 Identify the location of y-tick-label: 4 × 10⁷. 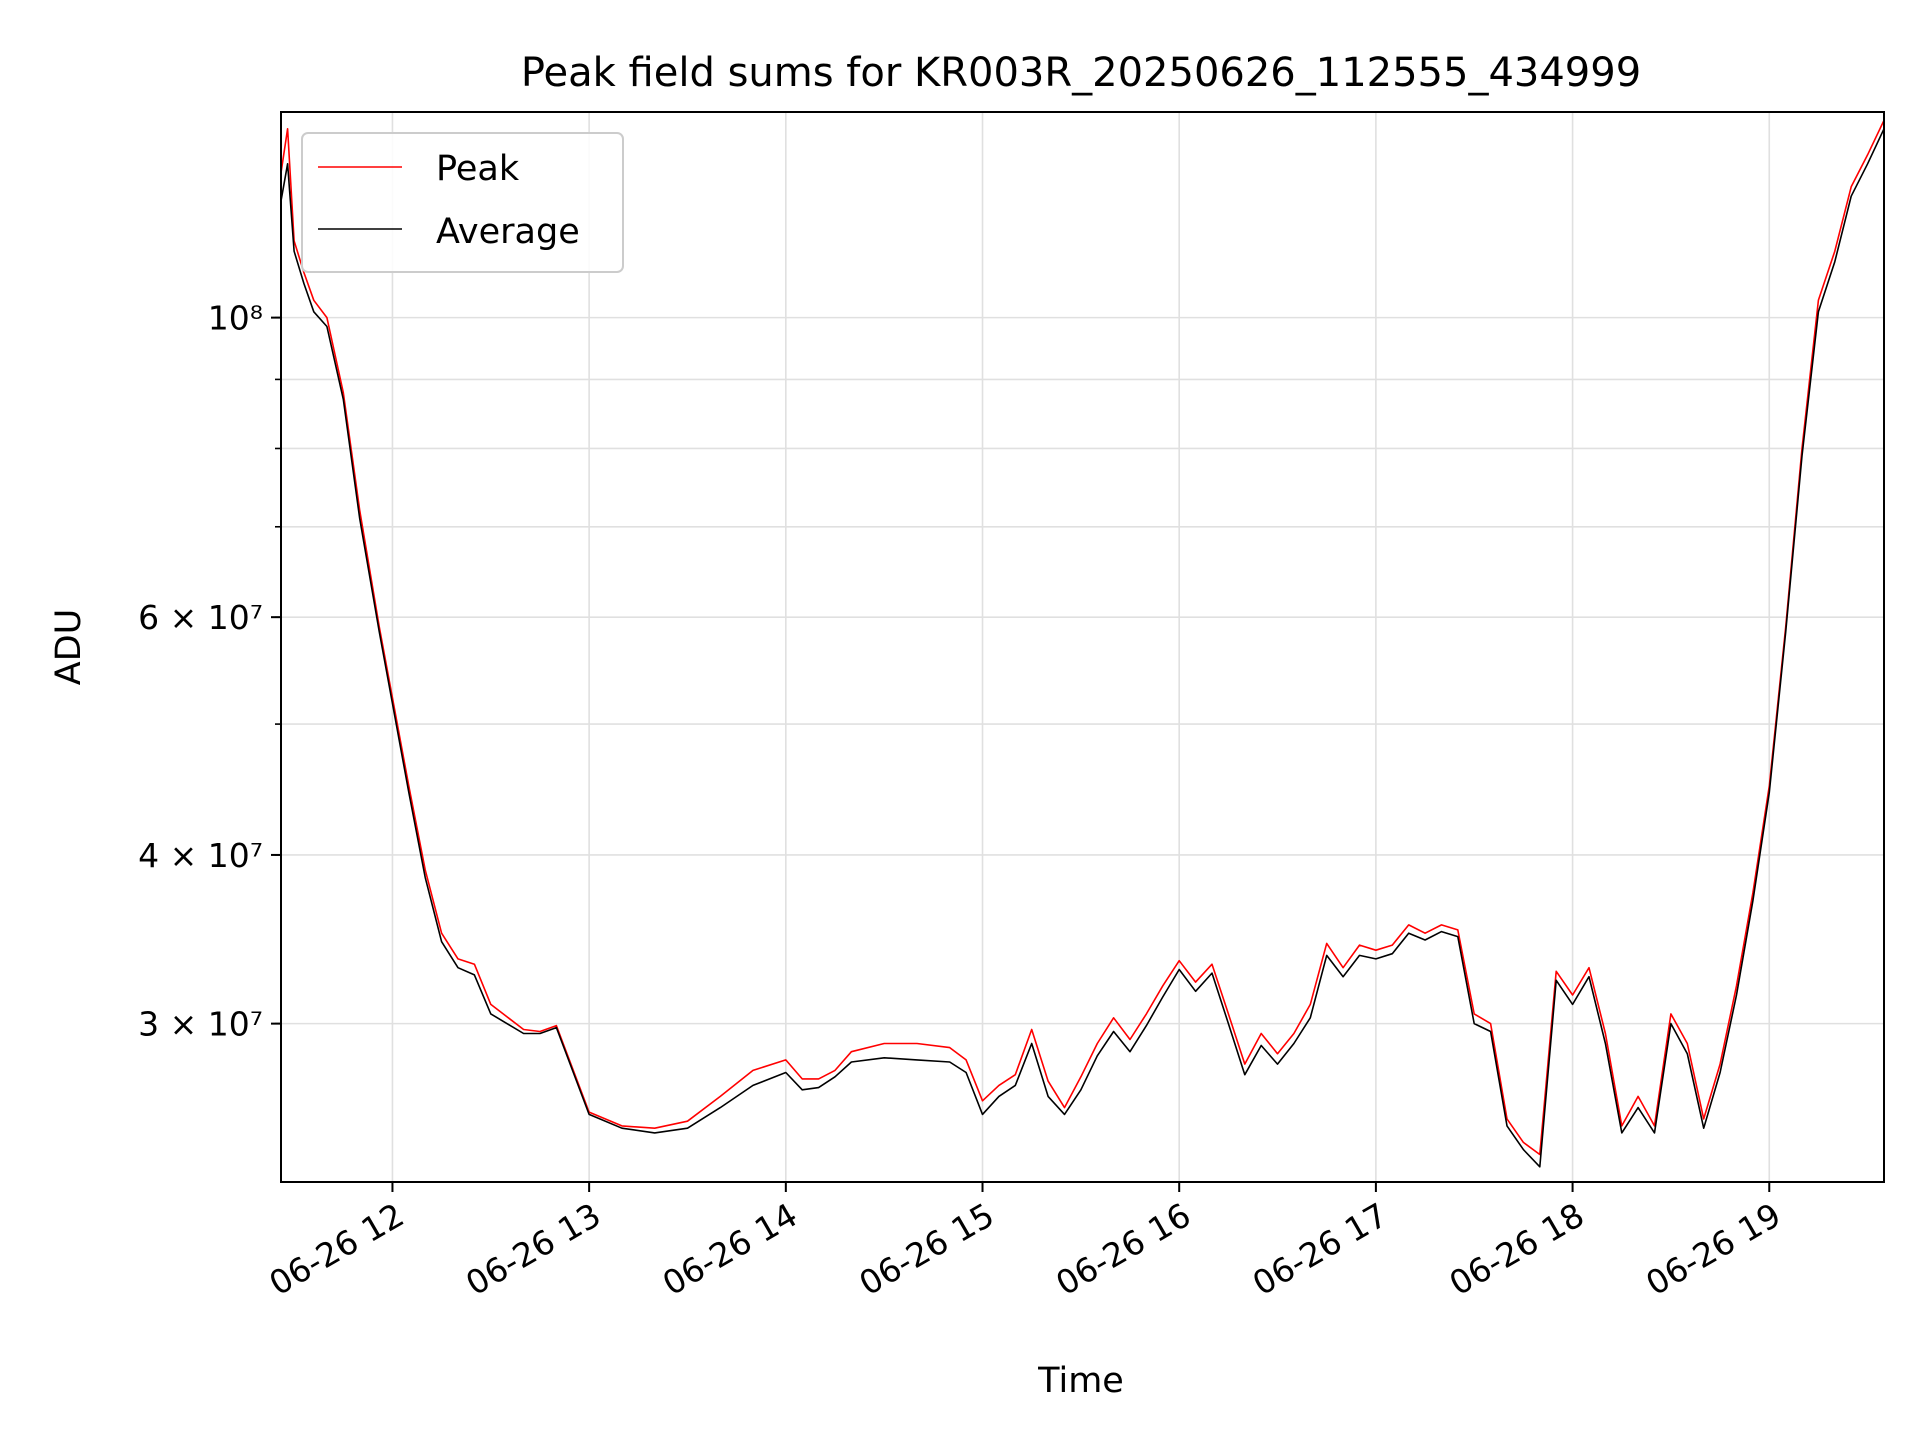
(200, 855).